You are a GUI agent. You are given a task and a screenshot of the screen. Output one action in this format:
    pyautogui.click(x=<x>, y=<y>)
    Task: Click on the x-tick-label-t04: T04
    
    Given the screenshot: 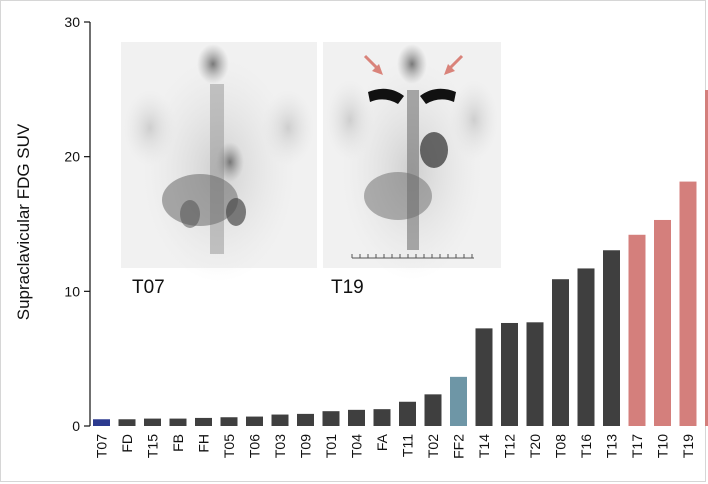 What is the action you would take?
    pyautogui.click(x=357, y=446)
    